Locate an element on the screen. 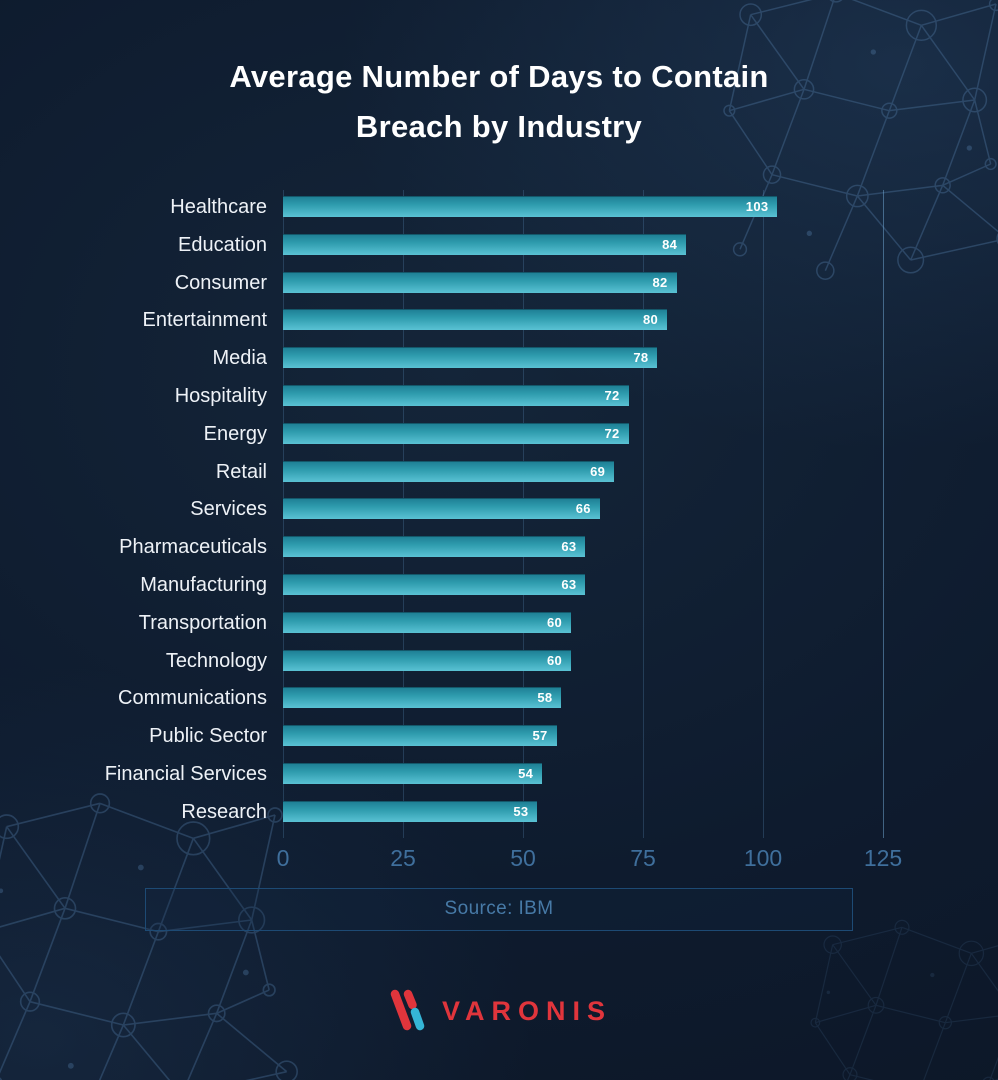 The height and width of the screenshot is (1080, 998). bar-row: Technology 60 is located at coordinates (499, 661).